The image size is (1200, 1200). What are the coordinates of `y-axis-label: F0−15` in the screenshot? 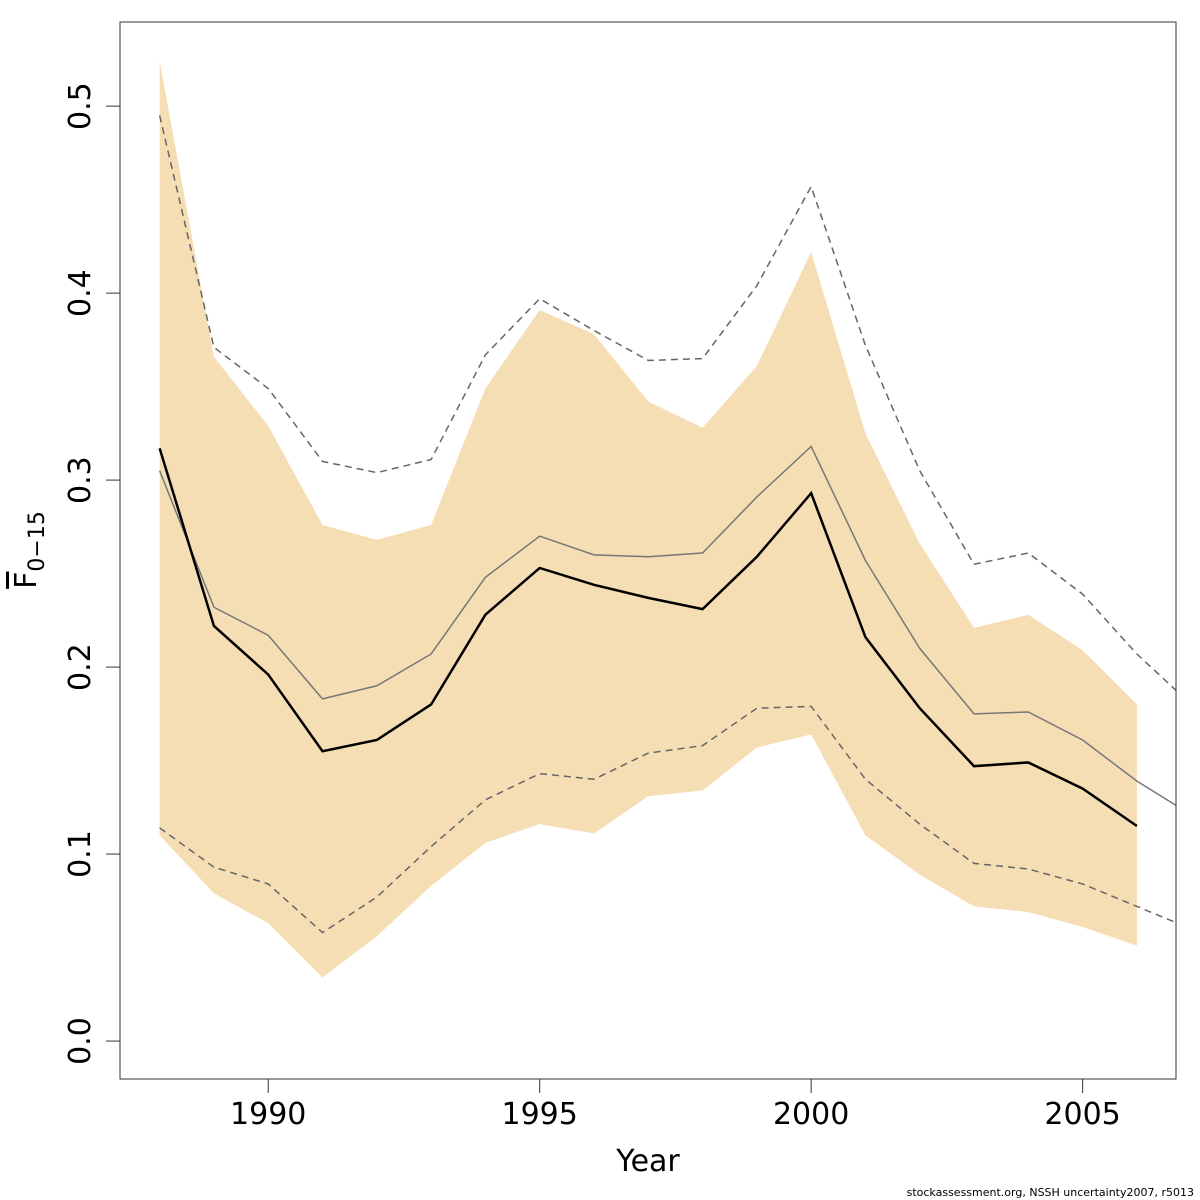 It's located at (29, 550).